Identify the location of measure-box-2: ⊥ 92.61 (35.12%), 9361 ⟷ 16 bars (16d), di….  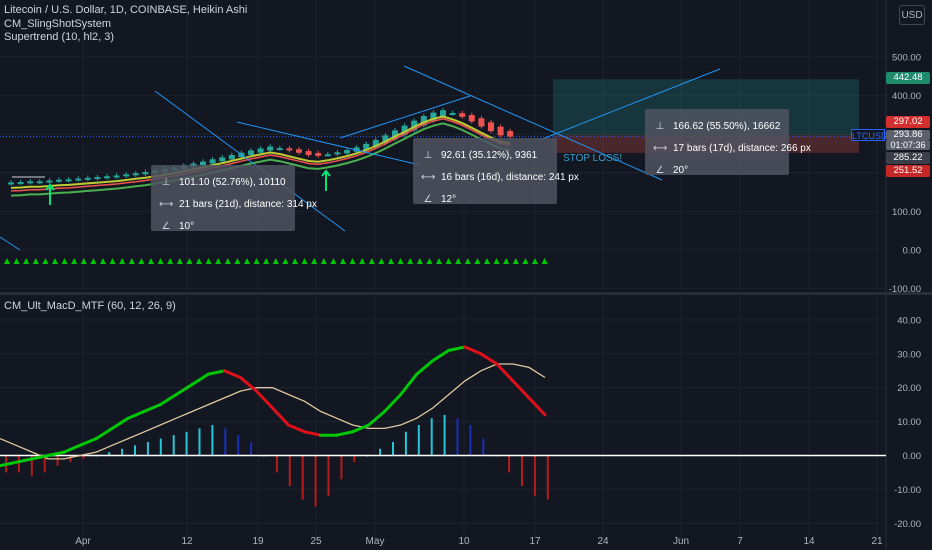
(496, 171).